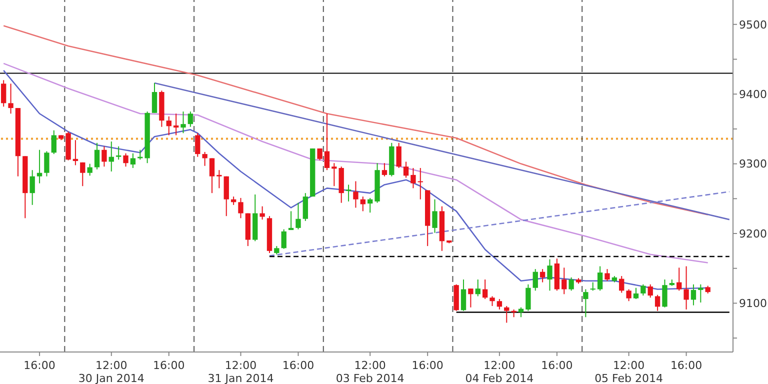 This screenshot has width=768, height=384. Describe the element at coordinates (753, 25) in the screenshot. I see `y-tick-label: 9500` at that location.